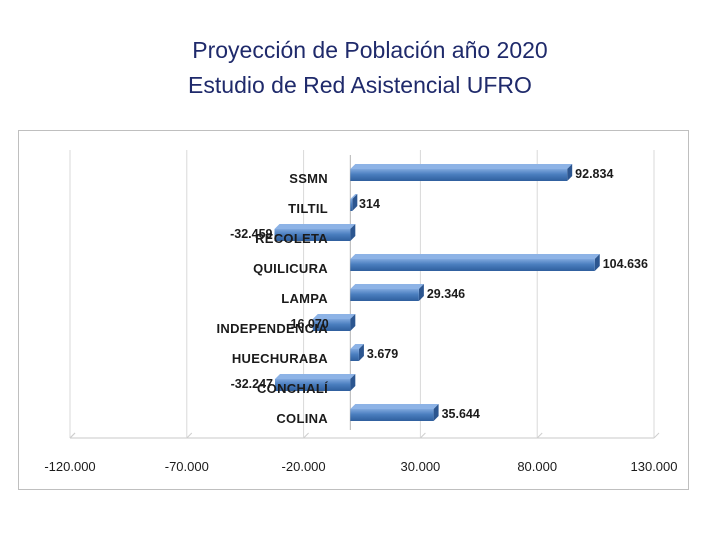 The width and height of the screenshot is (720, 540). I want to click on category-label: TILTIL, so click(308, 208).